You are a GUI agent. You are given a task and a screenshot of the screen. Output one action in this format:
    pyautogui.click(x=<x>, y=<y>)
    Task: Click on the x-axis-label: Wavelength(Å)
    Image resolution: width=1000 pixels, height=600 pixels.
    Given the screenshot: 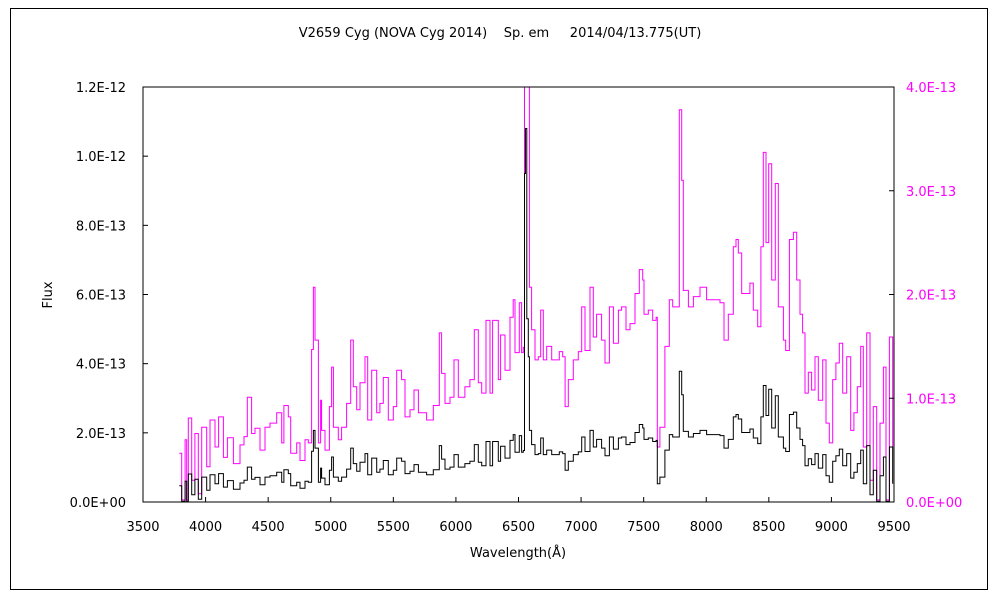 What is the action you would take?
    pyautogui.click(x=518, y=553)
    